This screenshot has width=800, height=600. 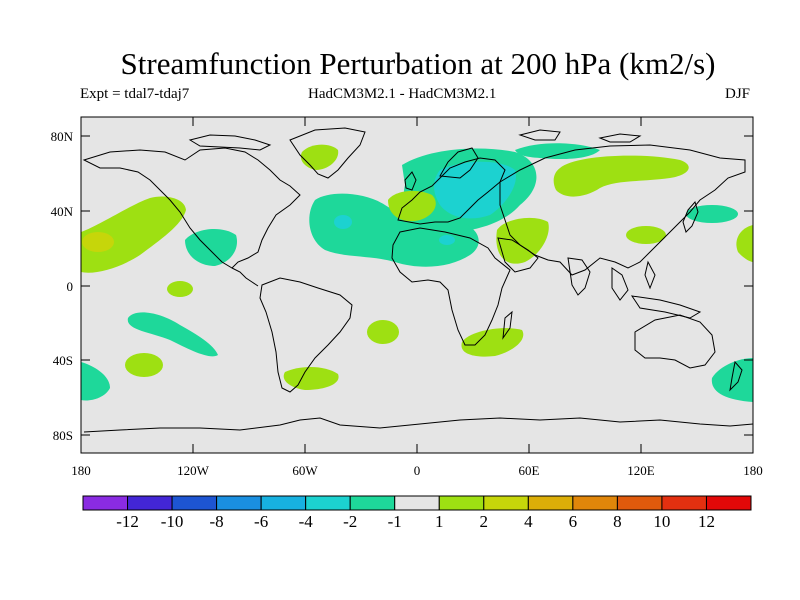 What do you see at coordinates (621, 176) in the screenshot?
I see `contour-positive-siberia` at bounding box center [621, 176].